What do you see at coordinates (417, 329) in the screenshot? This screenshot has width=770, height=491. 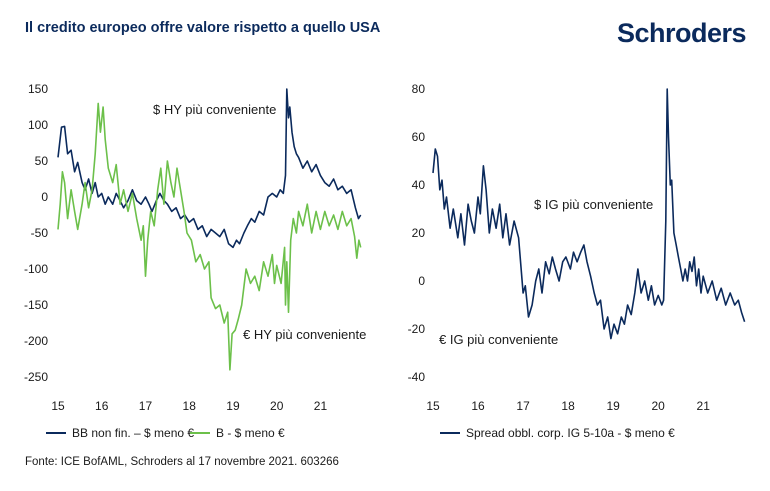 I see `y-tick-label: -20` at bounding box center [417, 329].